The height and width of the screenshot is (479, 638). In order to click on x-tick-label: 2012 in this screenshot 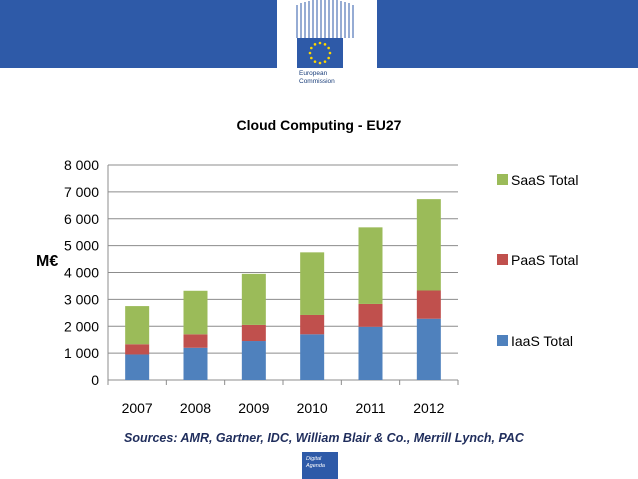, I will do `click(428, 408)`.